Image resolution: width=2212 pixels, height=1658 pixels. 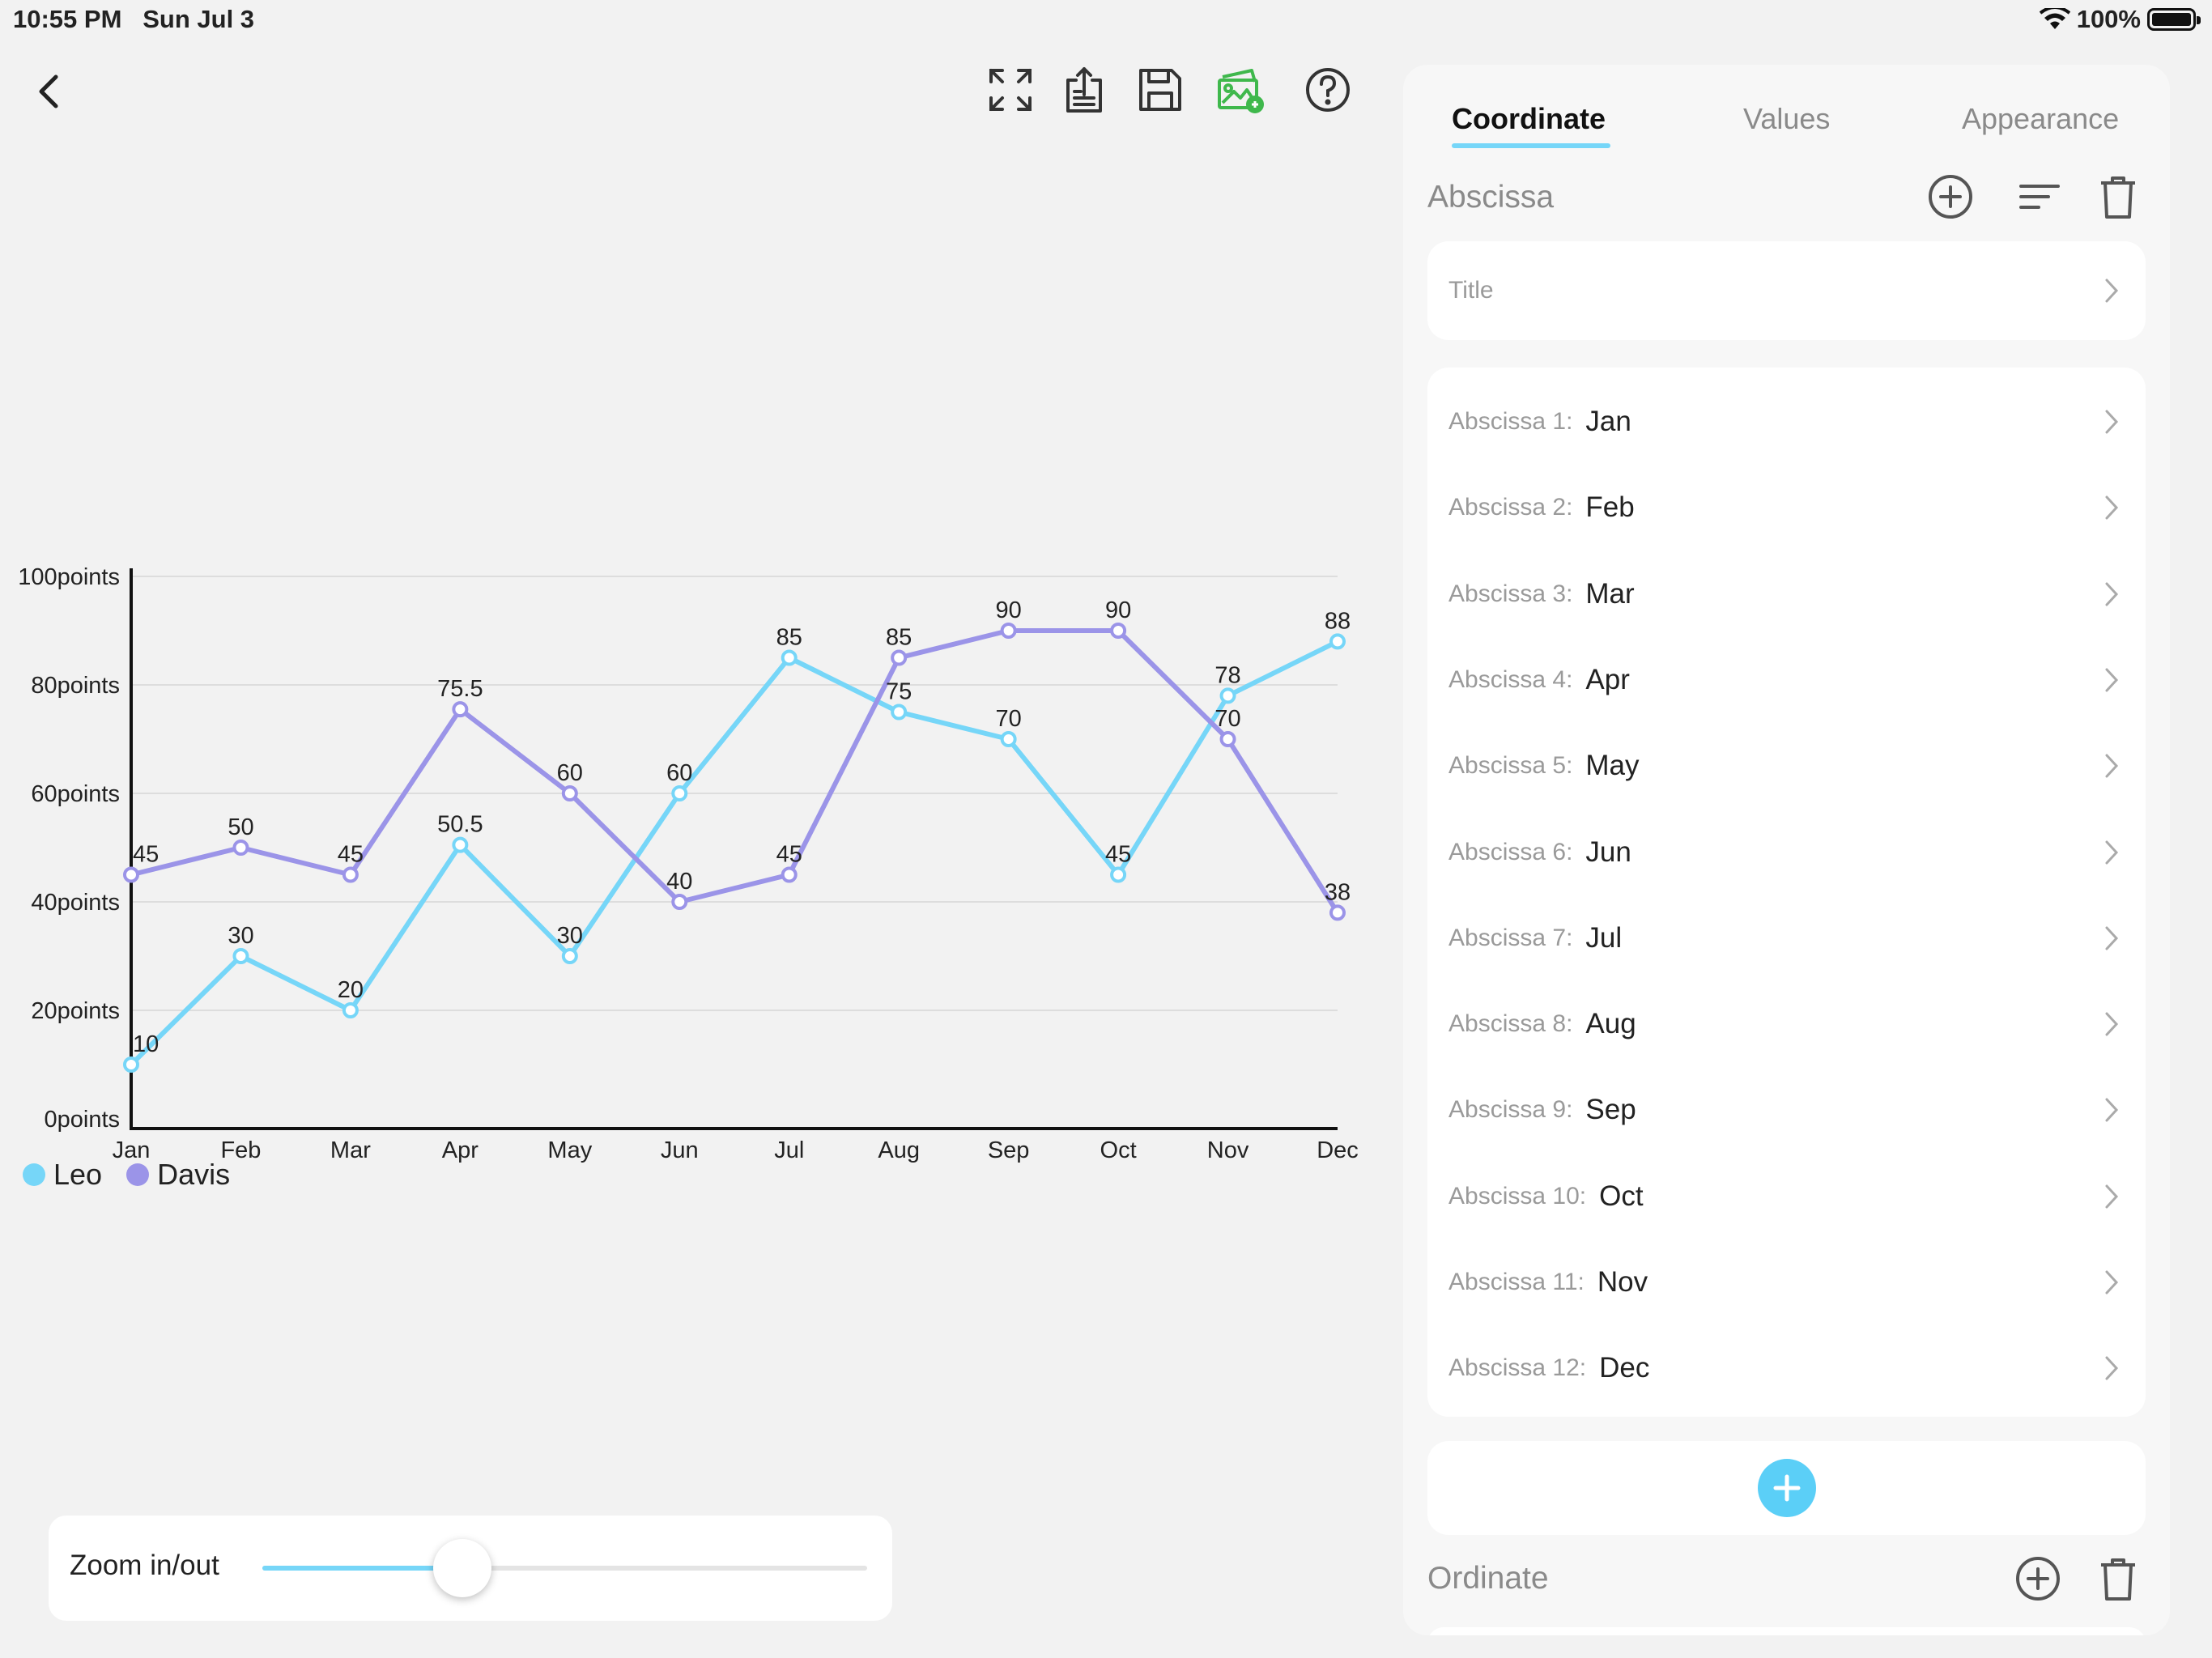 What do you see at coordinates (735, 771) in the screenshot?
I see `series-line-davis` at bounding box center [735, 771].